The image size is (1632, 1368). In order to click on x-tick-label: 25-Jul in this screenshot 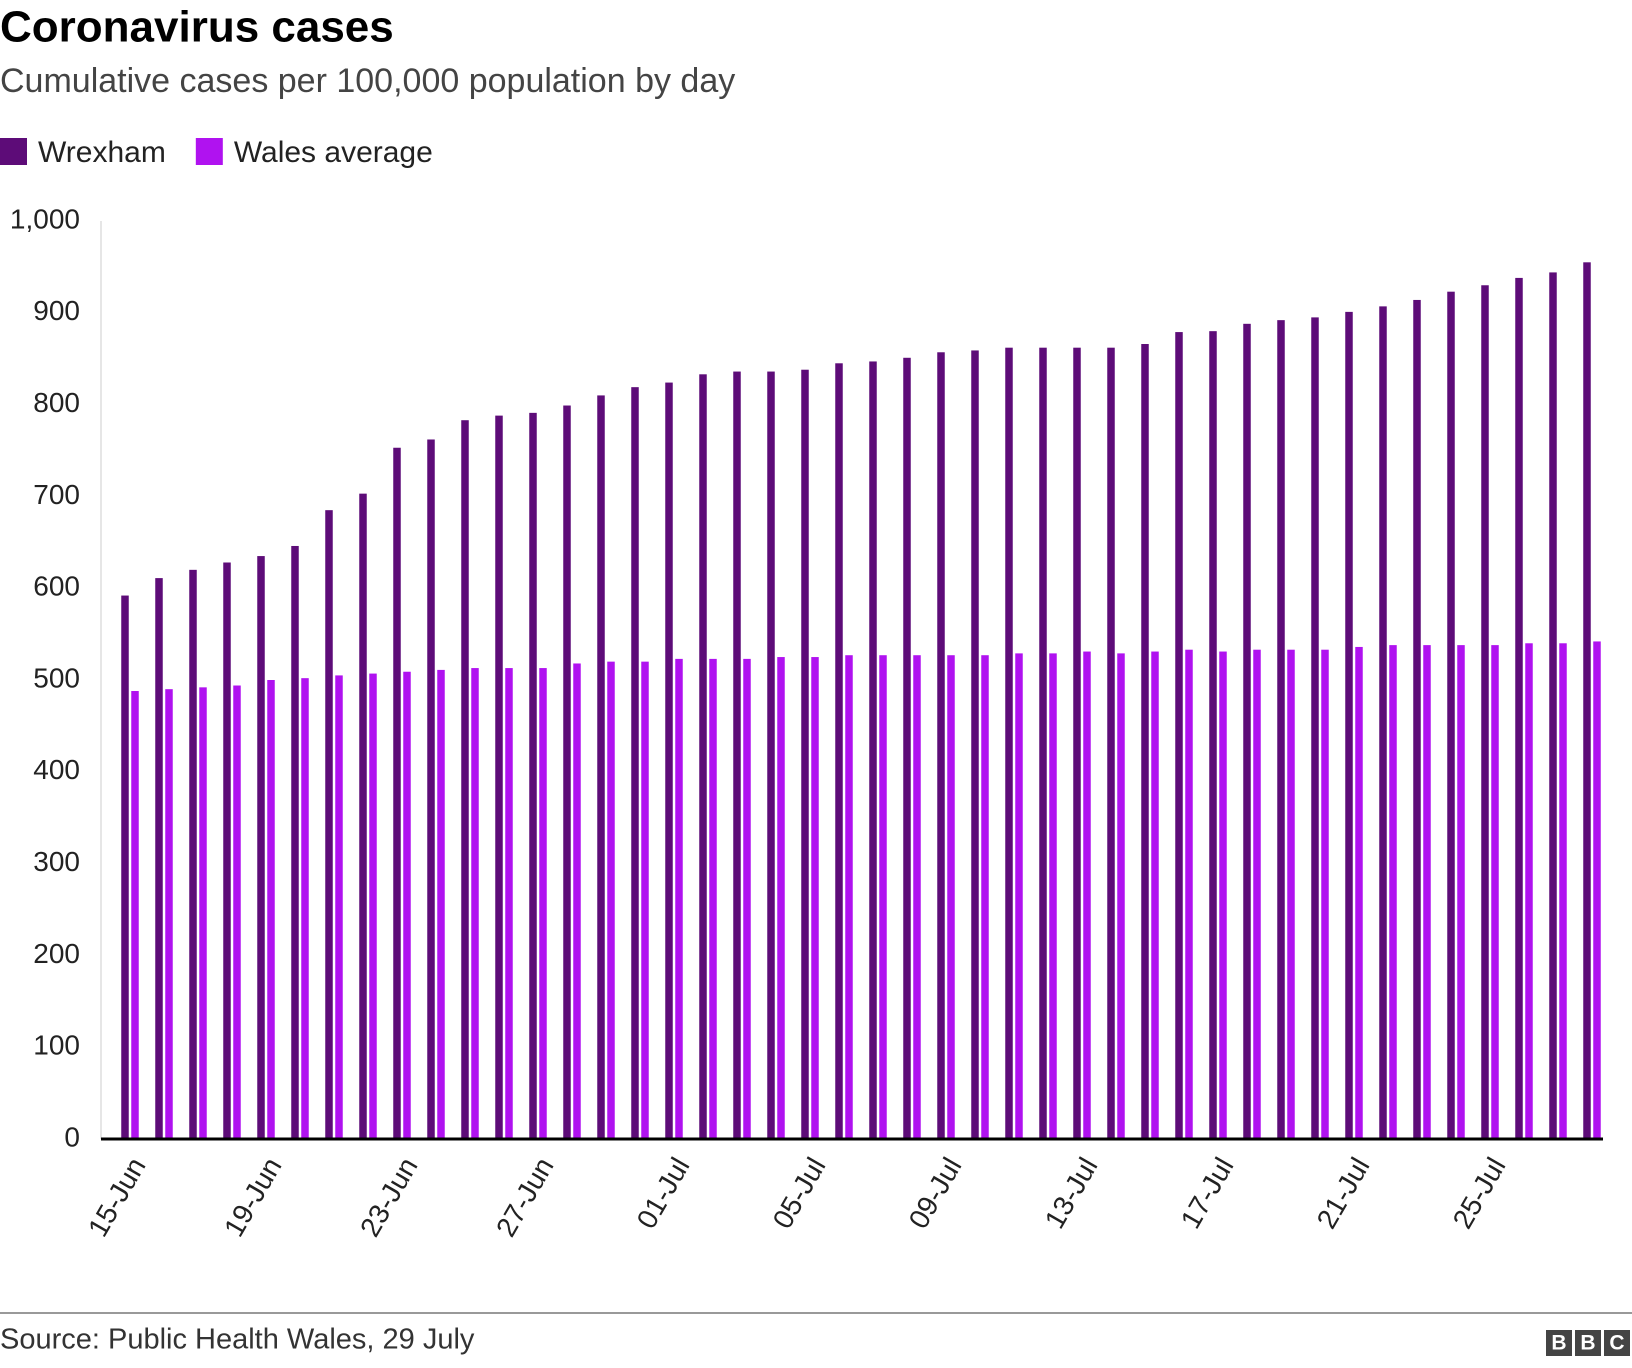, I will do `click(1479, 1193)`.